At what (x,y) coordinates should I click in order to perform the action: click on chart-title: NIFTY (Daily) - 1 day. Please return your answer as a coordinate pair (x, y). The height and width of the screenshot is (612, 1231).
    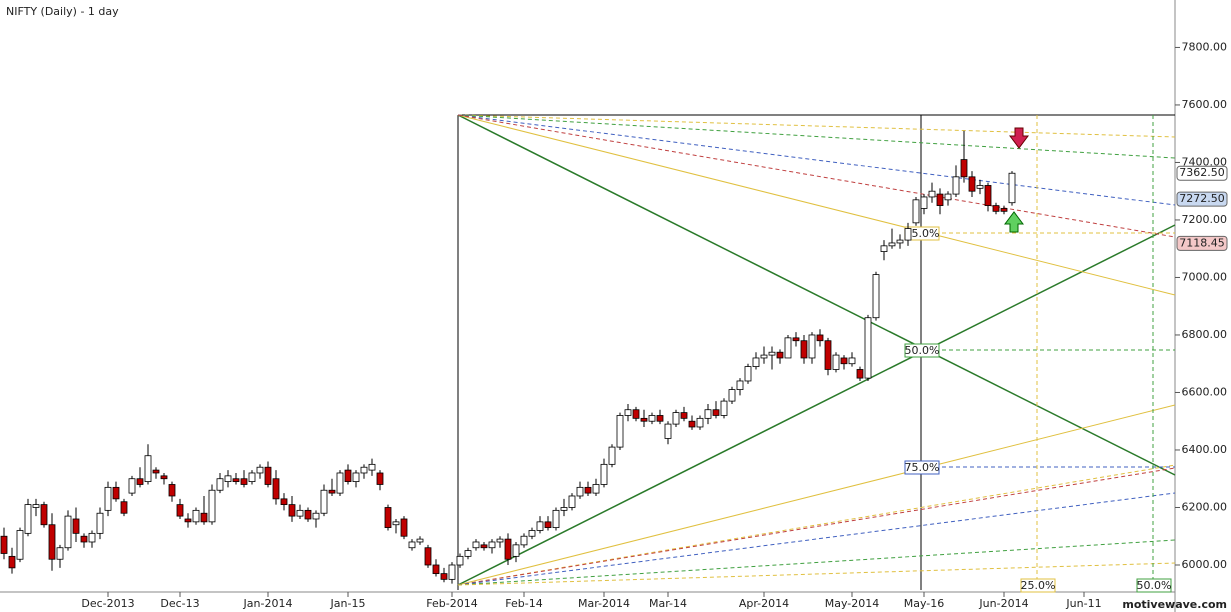
    Looking at the image, I should click on (62, 11).